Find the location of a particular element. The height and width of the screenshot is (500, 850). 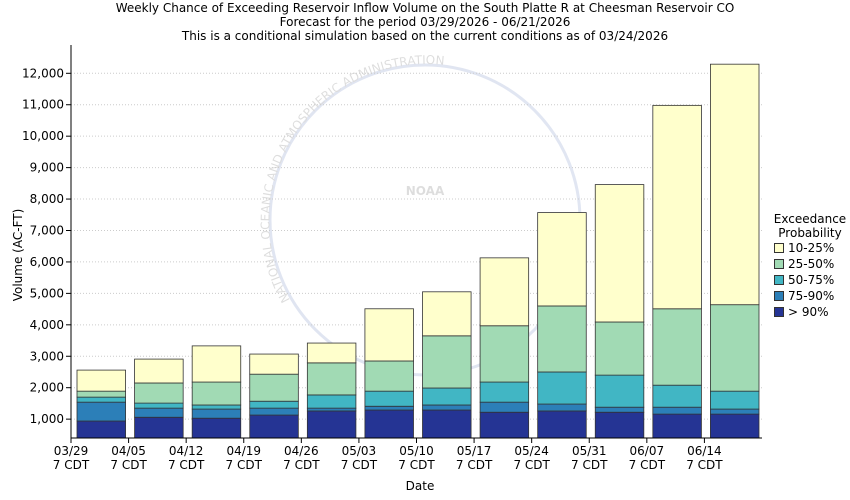

legend-item: > 90% is located at coordinates (812, 312).